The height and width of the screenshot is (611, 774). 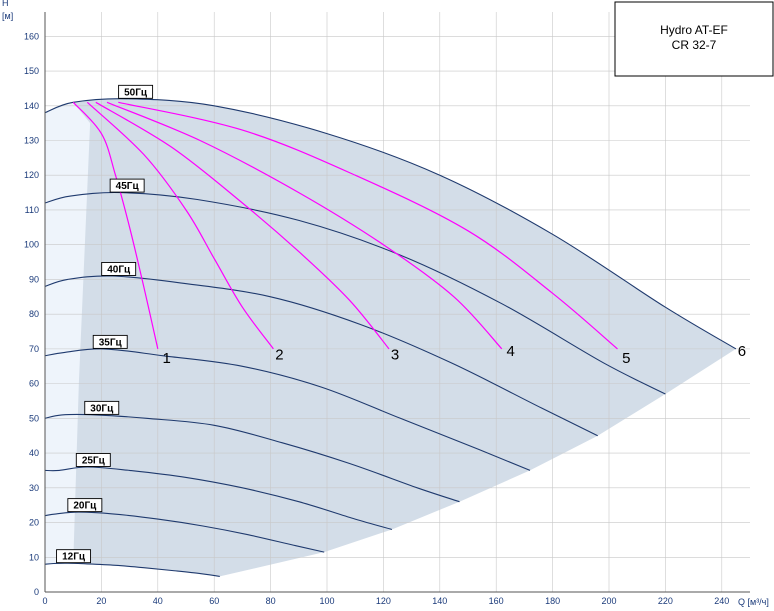 What do you see at coordinates (496, 601) in the screenshot?
I see `x-tick-label: 160` at bounding box center [496, 601].